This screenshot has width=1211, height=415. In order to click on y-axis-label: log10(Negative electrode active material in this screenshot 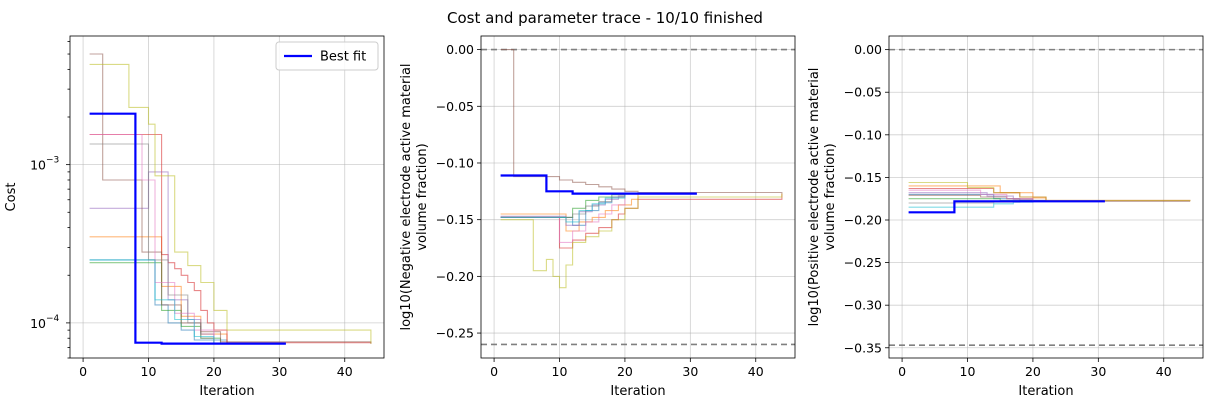, I will do `click(406, 196)`.